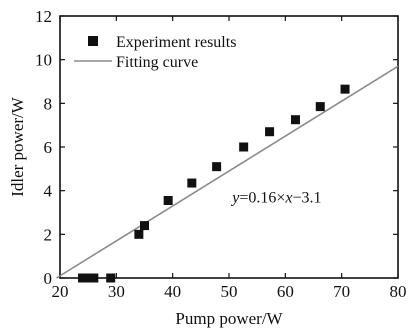  What do you see at coordinates (157, 62) in the screenshot?
I see `legend-label-fitting: Fitting curve` at bounding box center [157, 62].